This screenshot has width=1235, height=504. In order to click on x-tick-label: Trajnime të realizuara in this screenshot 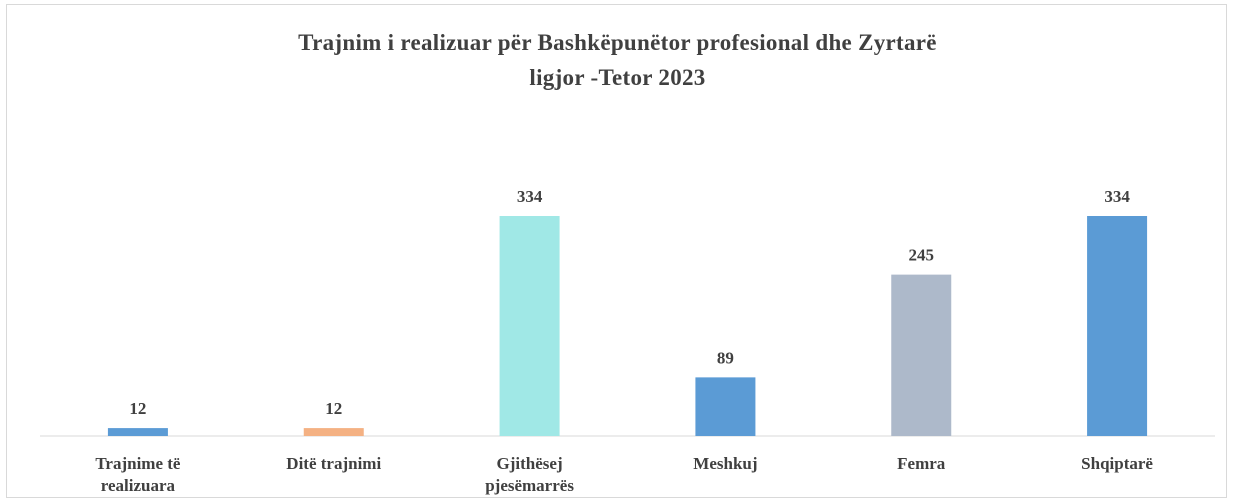, I will do `click(138, 474)`.